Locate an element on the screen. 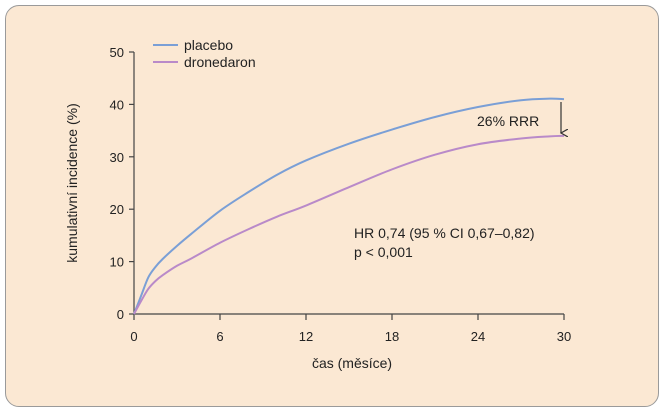 Image resolution: width=668 pixels, height=414 pixels. legend: placebo dronedaron is located at coordinates (204, 53).